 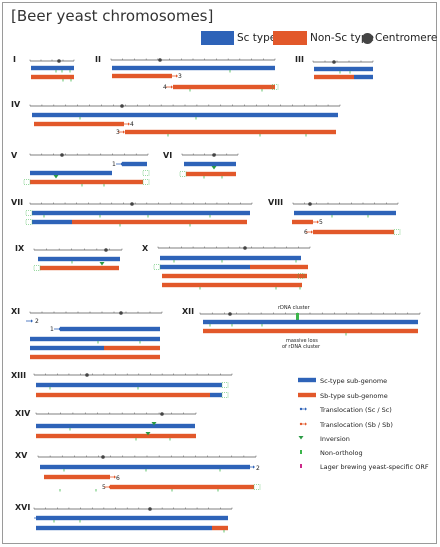 What do you see at coordinates (23, 413) in the screenshot?
I see `chr-XIV-label: XIV` at bounding box center [23, 413].